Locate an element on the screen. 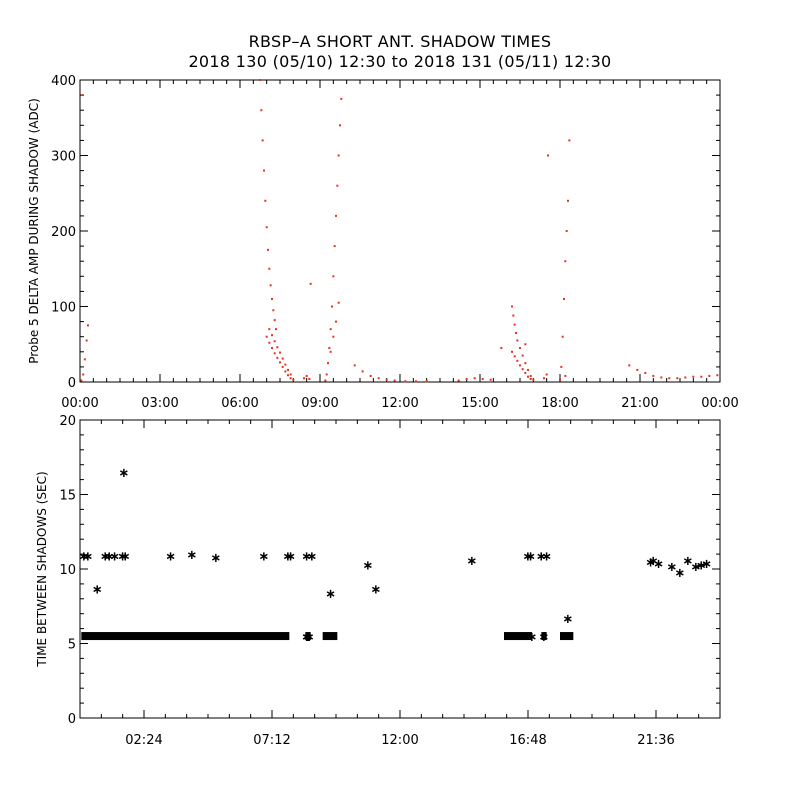  y-tick-label: 100 is located at coordinates (63, 308).